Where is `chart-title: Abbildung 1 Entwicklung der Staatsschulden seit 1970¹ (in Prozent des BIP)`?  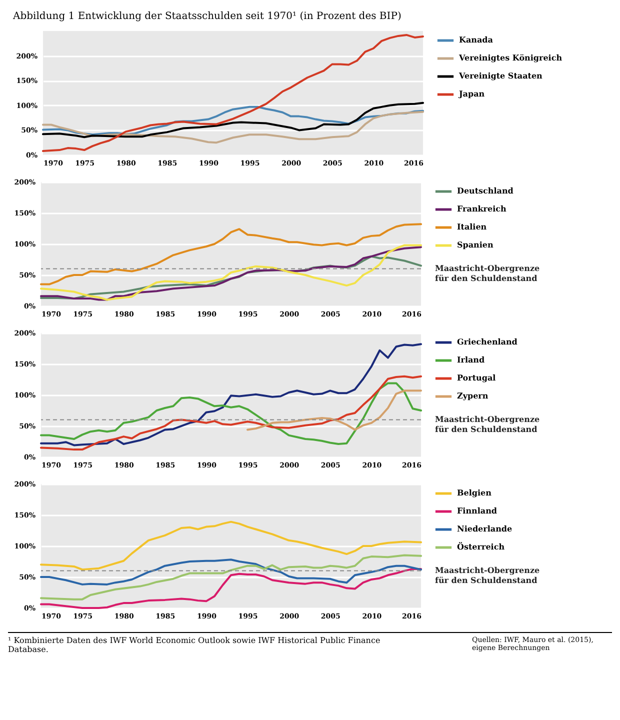 chart-title: Abbildung 1 Entwicklung der Staatsschulden seit 1970¹ (in Prozent des BIP) is located at coordinates (207, 16).